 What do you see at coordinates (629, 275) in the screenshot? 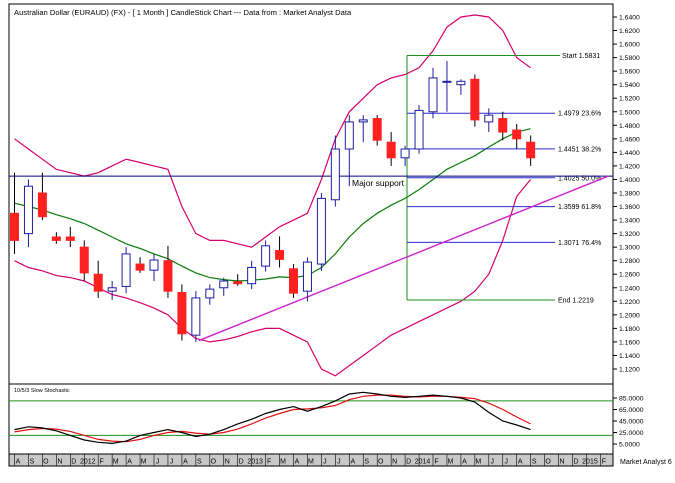
I see `price-tick-label: 1.2600` at bounding box center [629, 275].